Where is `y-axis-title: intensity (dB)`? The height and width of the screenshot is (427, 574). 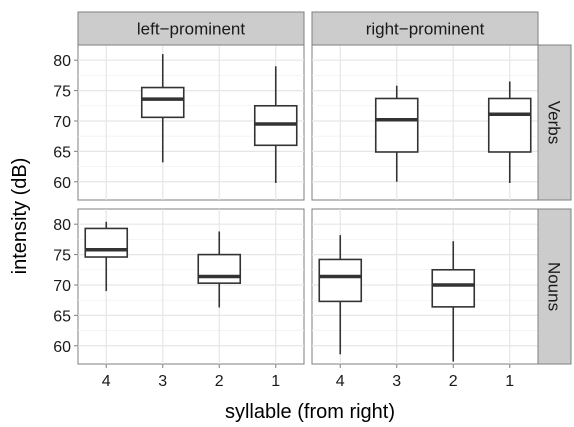 y-axis-title: intensity (dB) is located at coordinates (20, 216).